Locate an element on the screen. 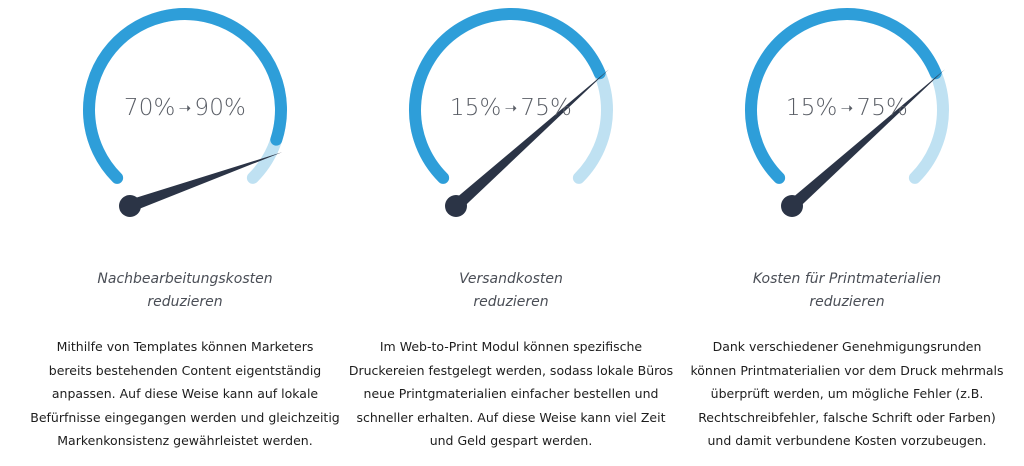 The image size is (1024, 466). gauge-2-from: 15% is located at coordinates (475, 108).